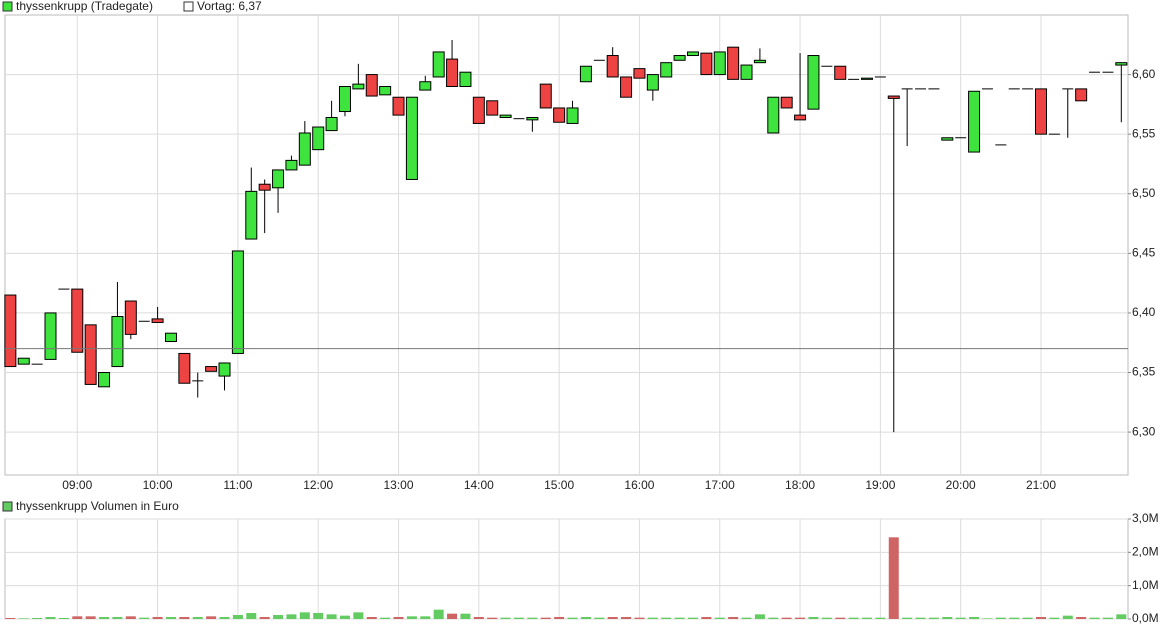  I want to click on x-tick-label: 21:00, so click(1041, 485).